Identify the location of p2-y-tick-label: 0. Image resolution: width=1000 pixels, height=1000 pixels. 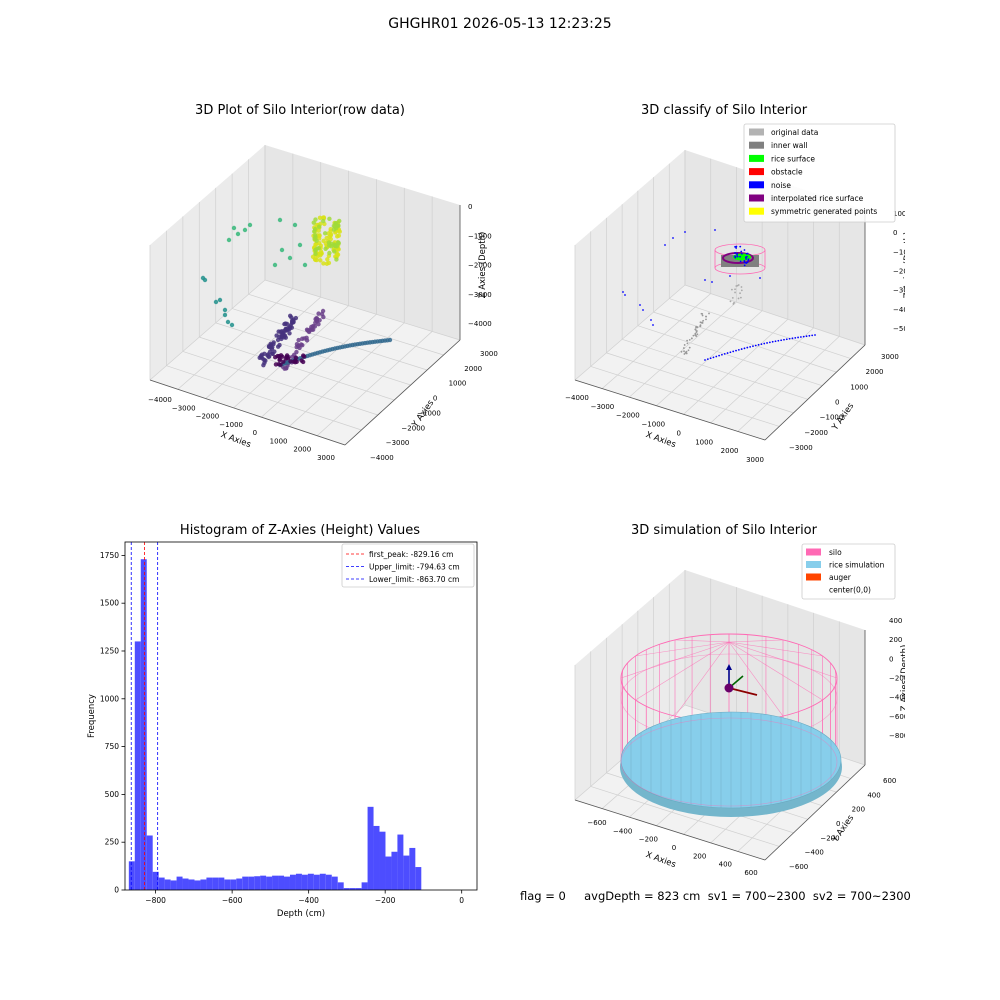
(837, 403).